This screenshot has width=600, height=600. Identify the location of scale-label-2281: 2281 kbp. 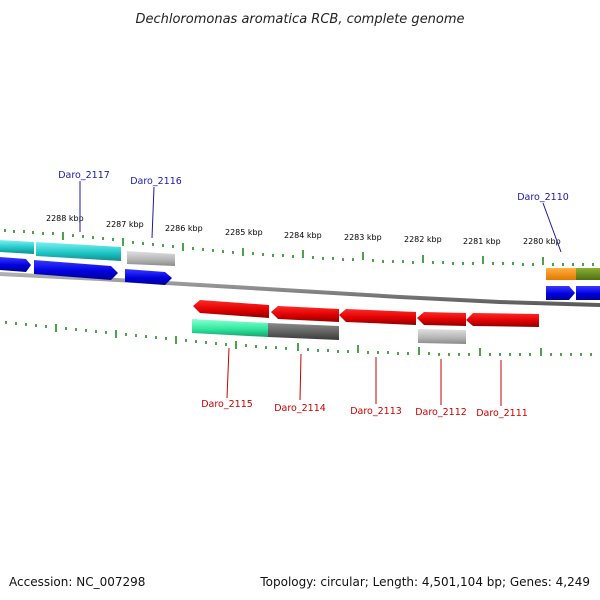
(482, 241).